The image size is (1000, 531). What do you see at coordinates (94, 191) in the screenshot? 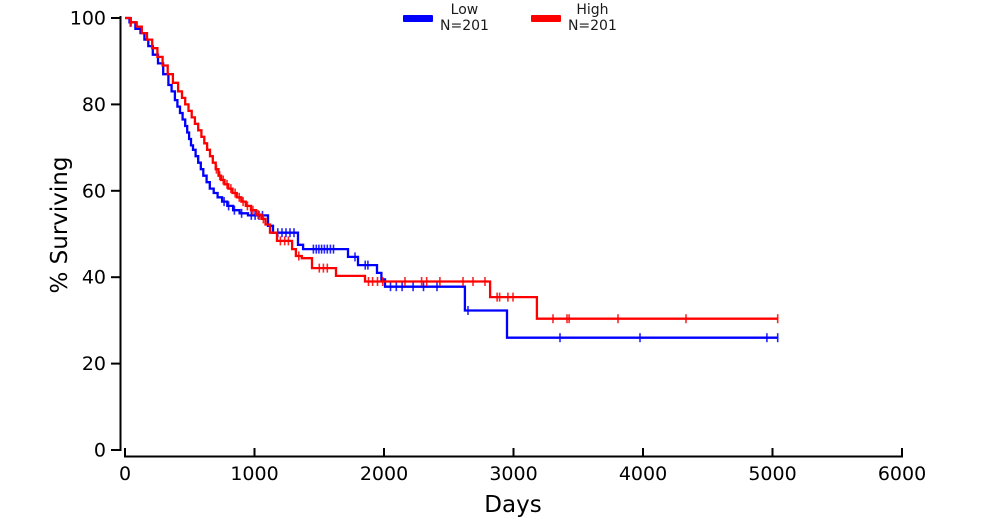
I see `y-tick-label: 60` at bounding box center [94, 191].